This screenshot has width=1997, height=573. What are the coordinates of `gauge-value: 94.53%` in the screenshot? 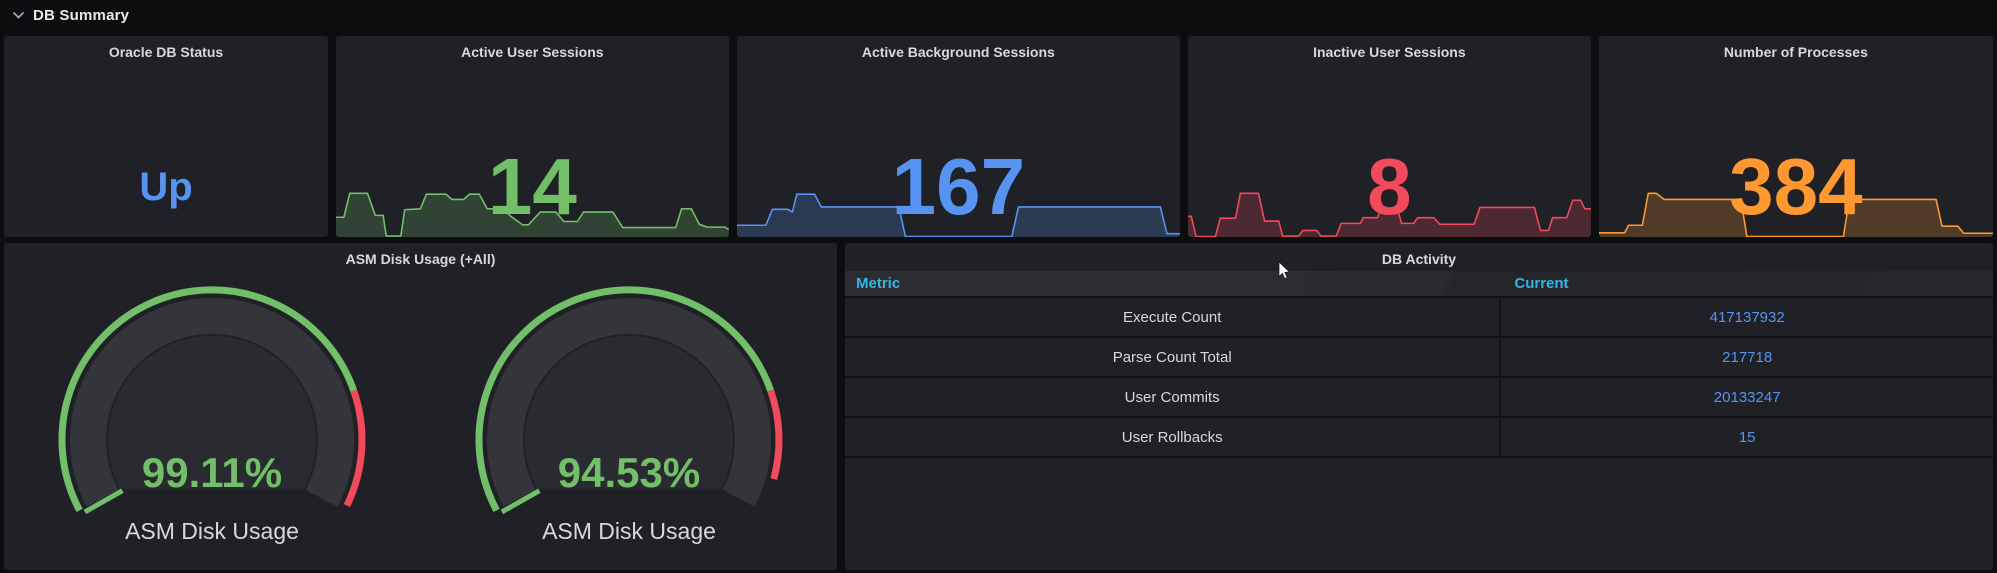 It's located at (629, 472).